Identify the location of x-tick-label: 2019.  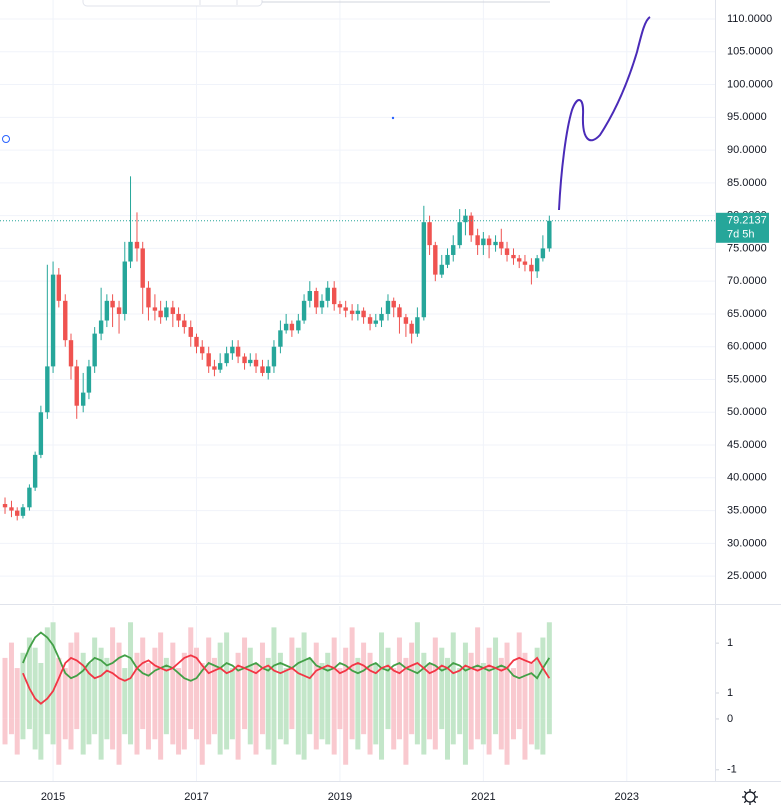
(340, 797).